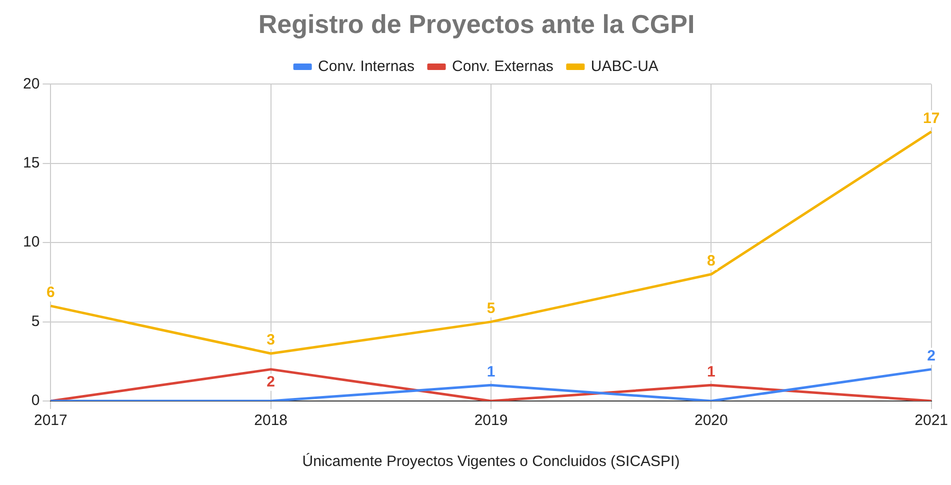 The height and width of the screenshot is (485, 951). I want to click on data-label: 8, so click(711, 261).